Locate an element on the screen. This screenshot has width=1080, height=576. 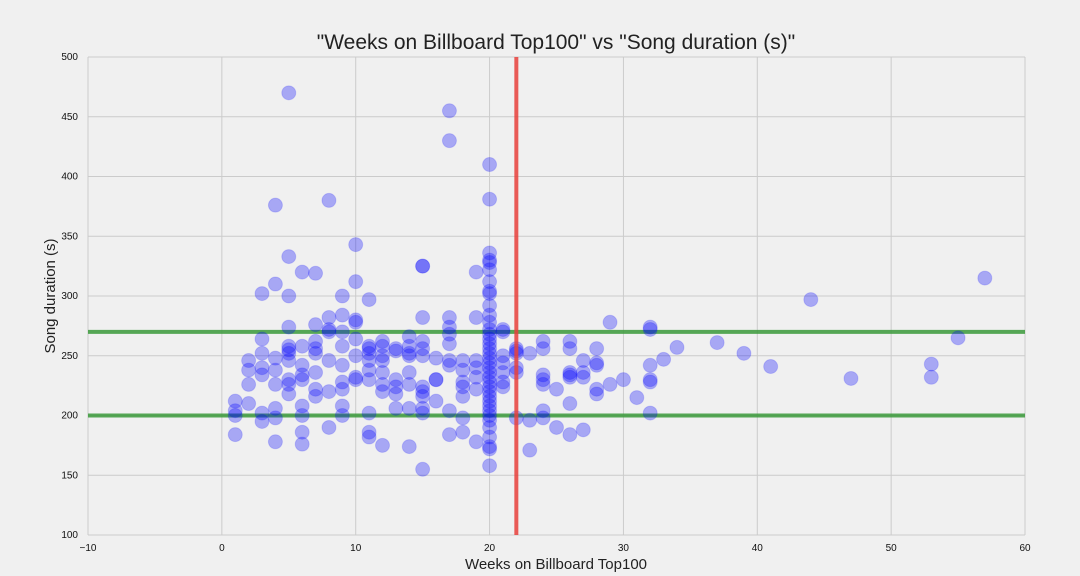
y-tick-label: 150 is located at coordinates (69, 475).